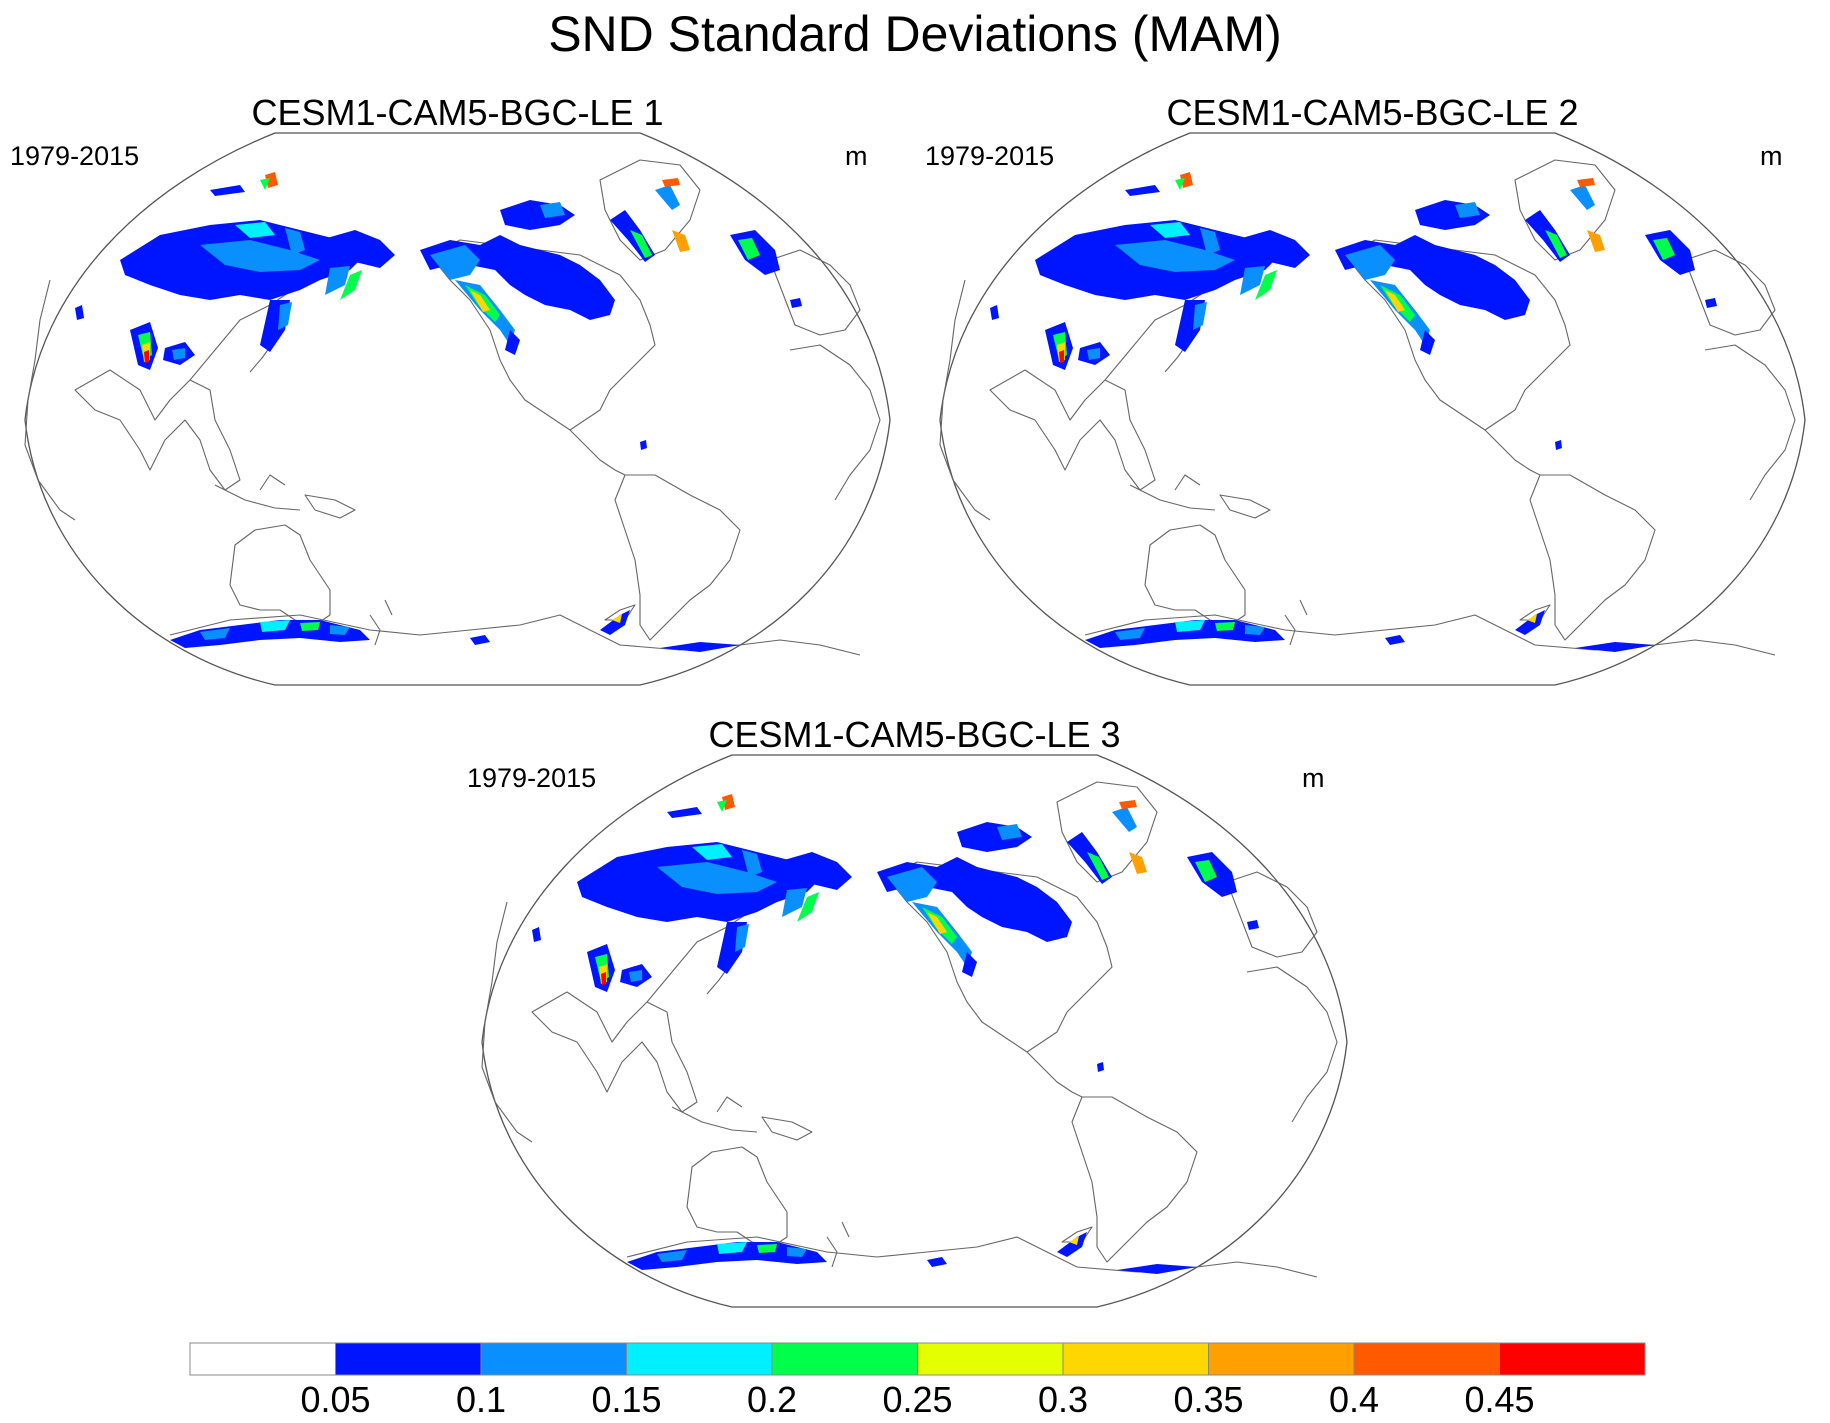  What do you see at coordinates (915, 34) in the screenshot?
I see `figure-title: SND Standard Deviations (MAM)` at bounding box center [915, 34].